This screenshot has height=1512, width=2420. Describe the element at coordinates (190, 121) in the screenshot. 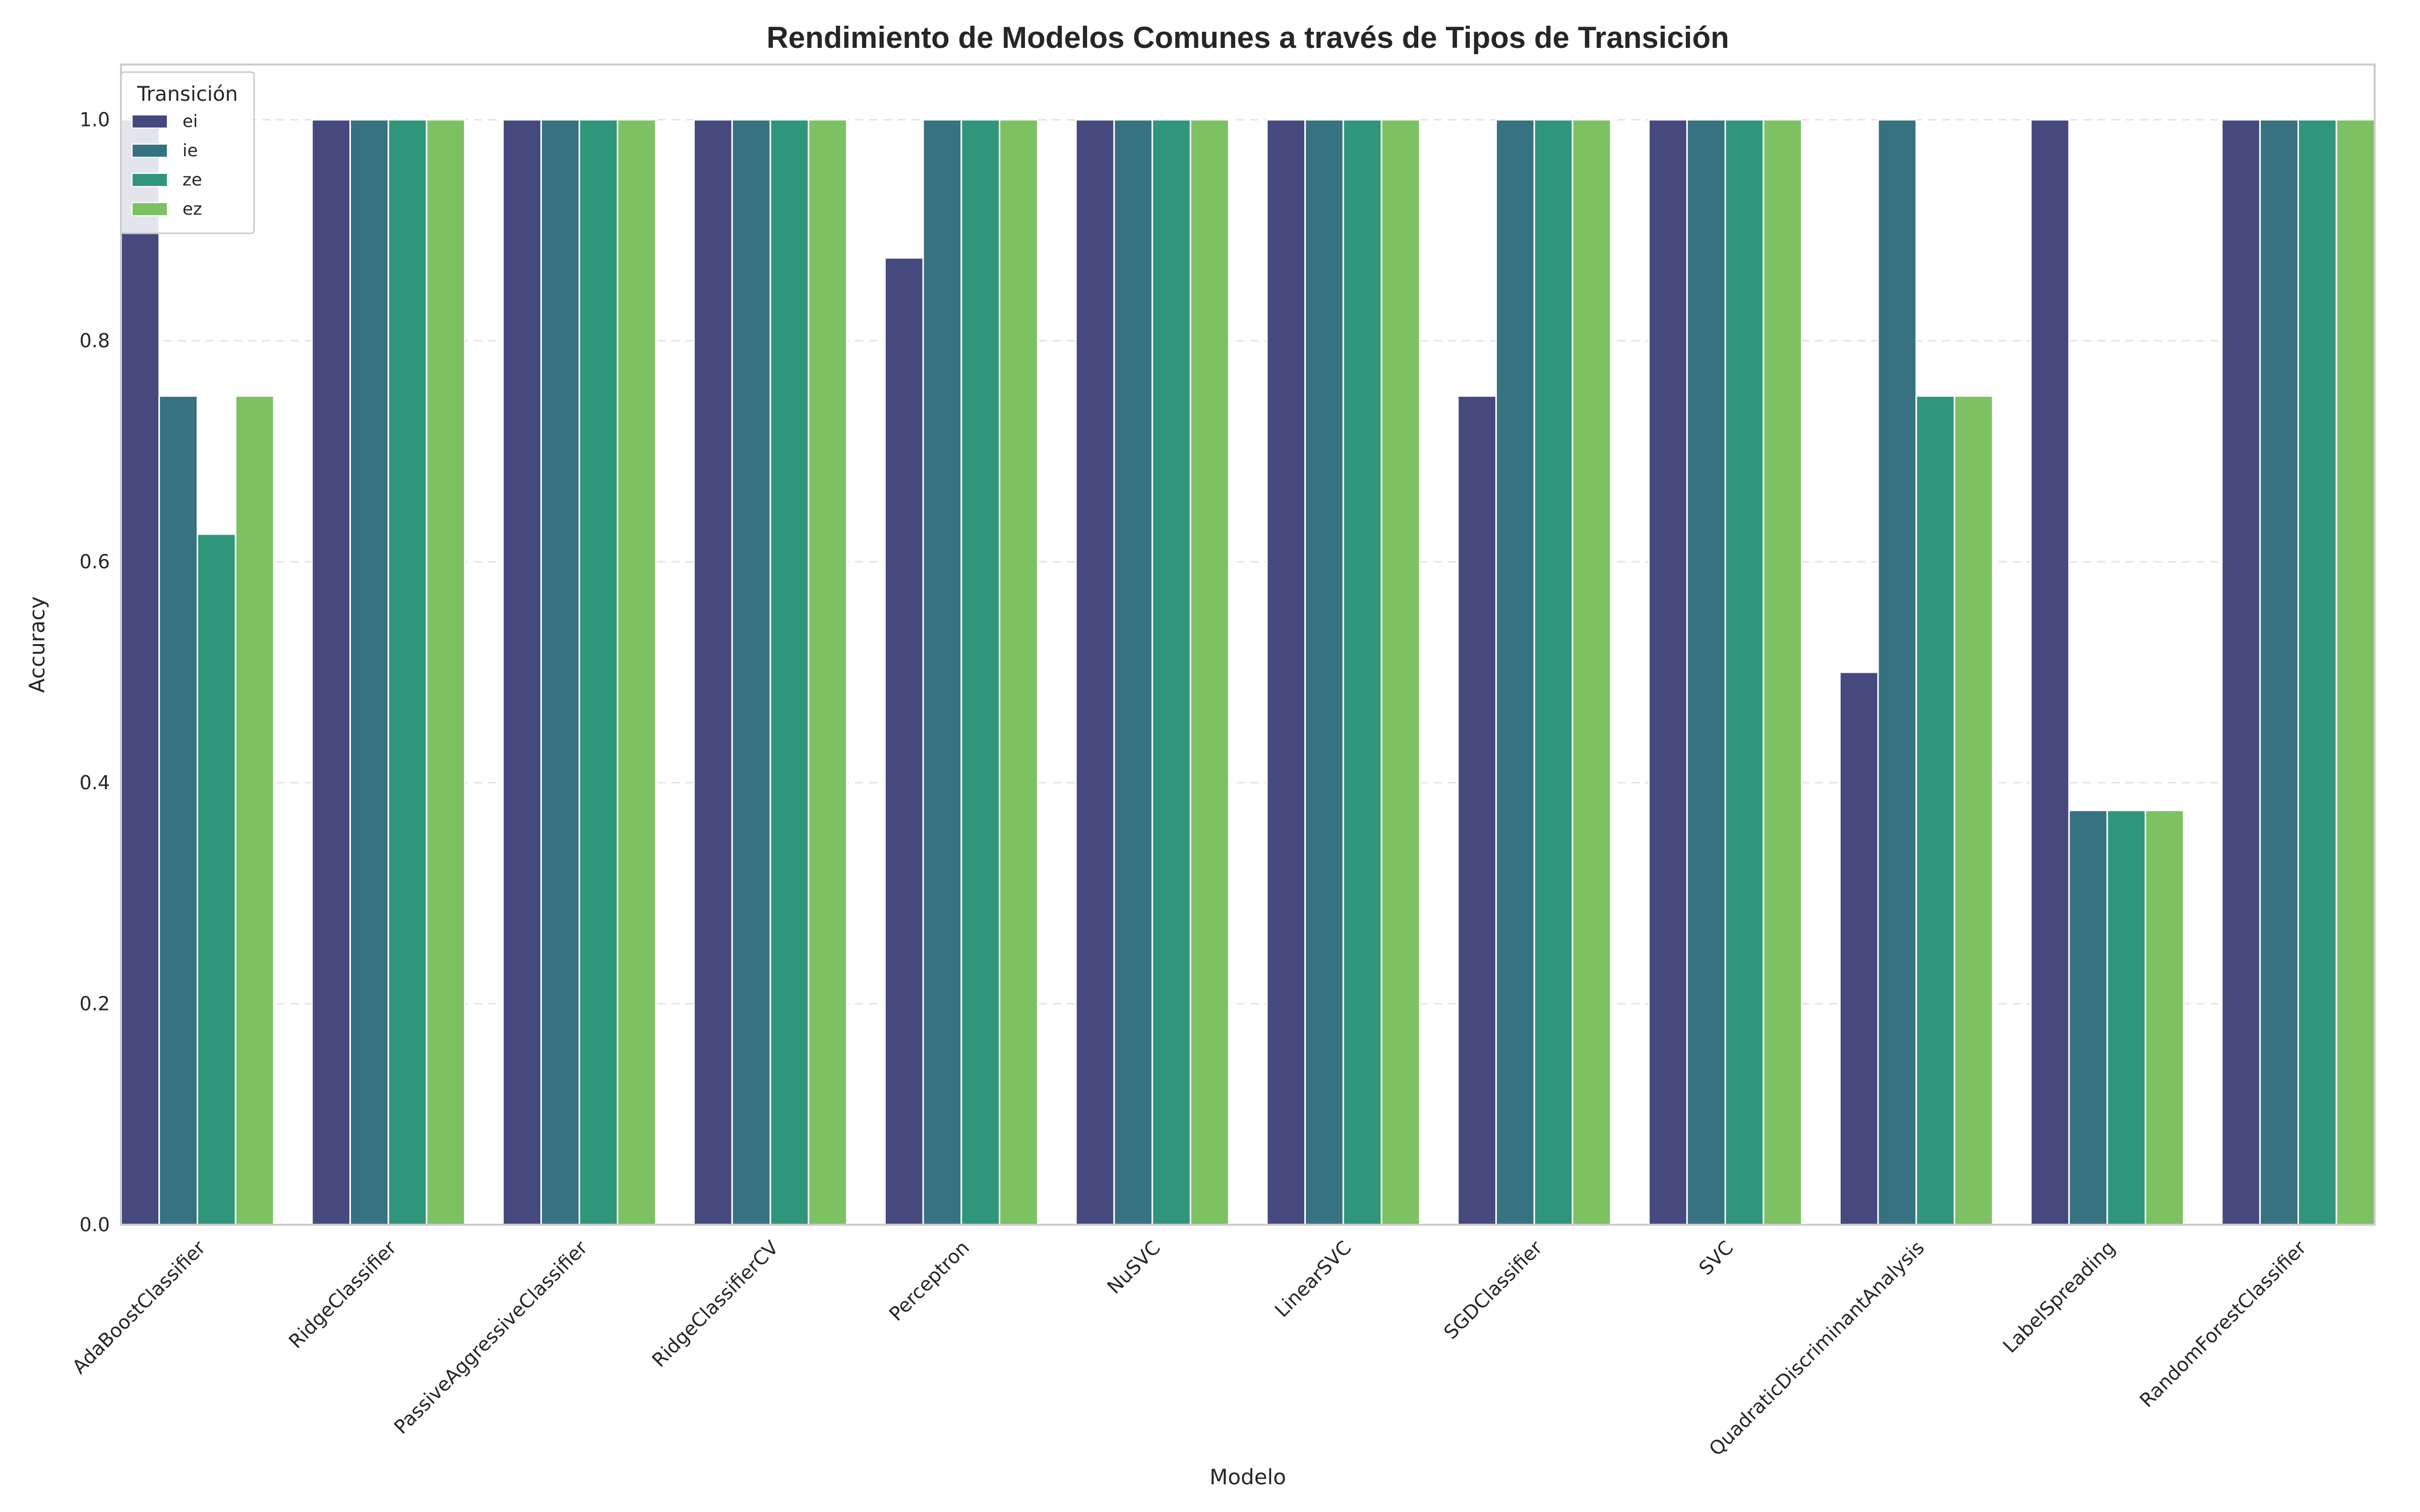

I see `legend-label-ei: ei` at that location.